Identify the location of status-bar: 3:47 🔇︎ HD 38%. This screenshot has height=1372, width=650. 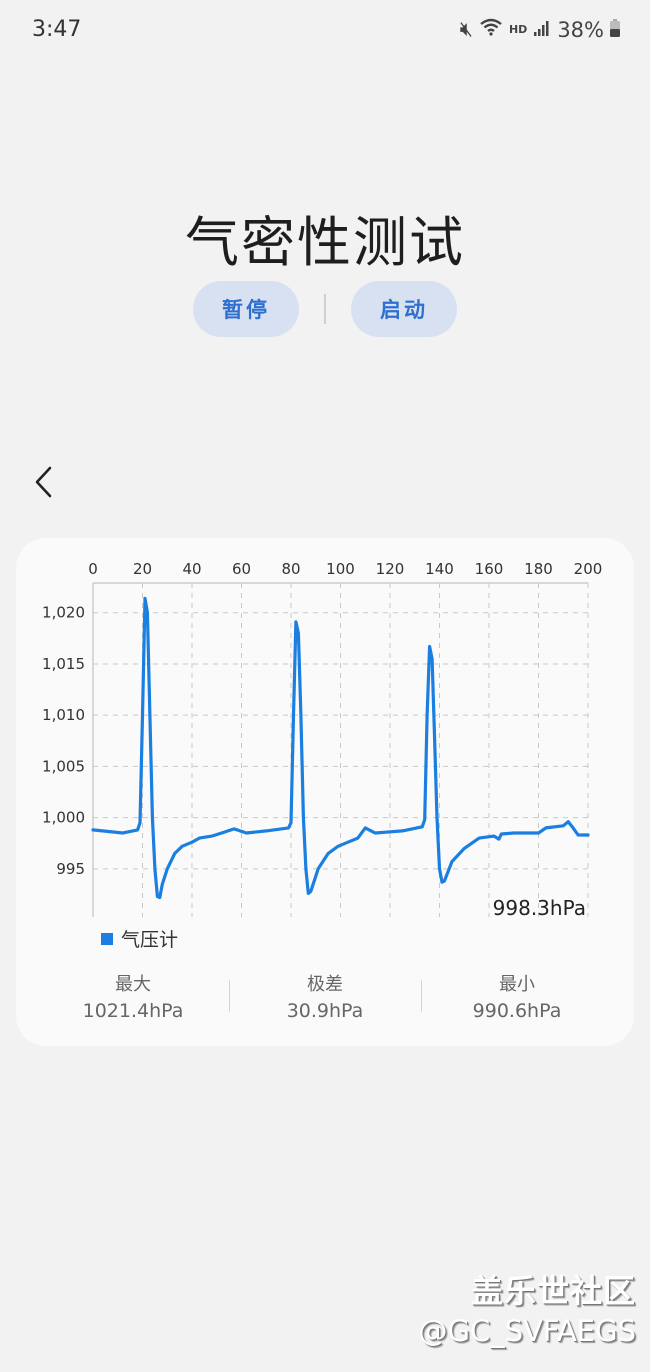
(325, 30).